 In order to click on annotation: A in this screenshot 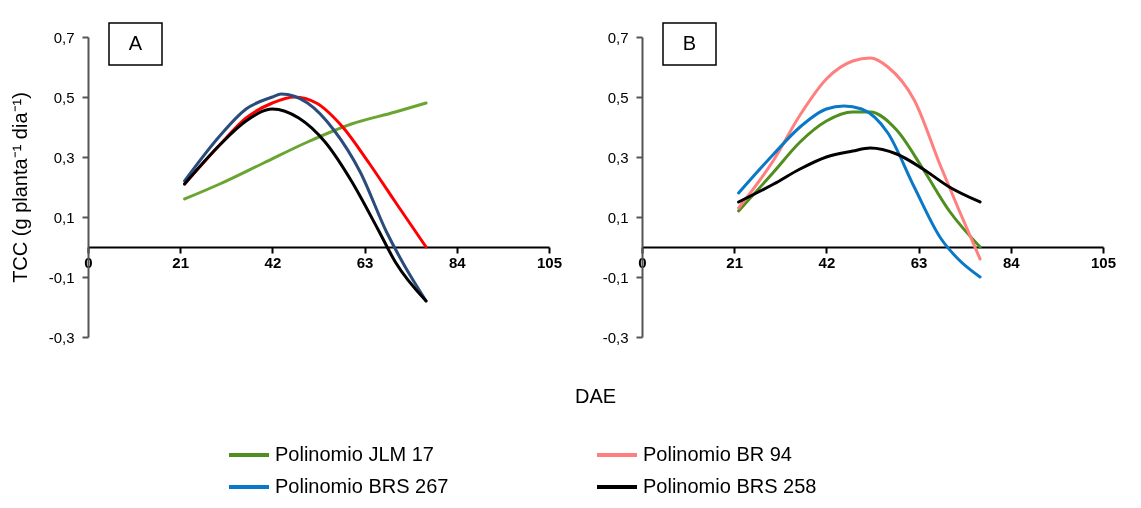, I will do `click(135, 43)`.